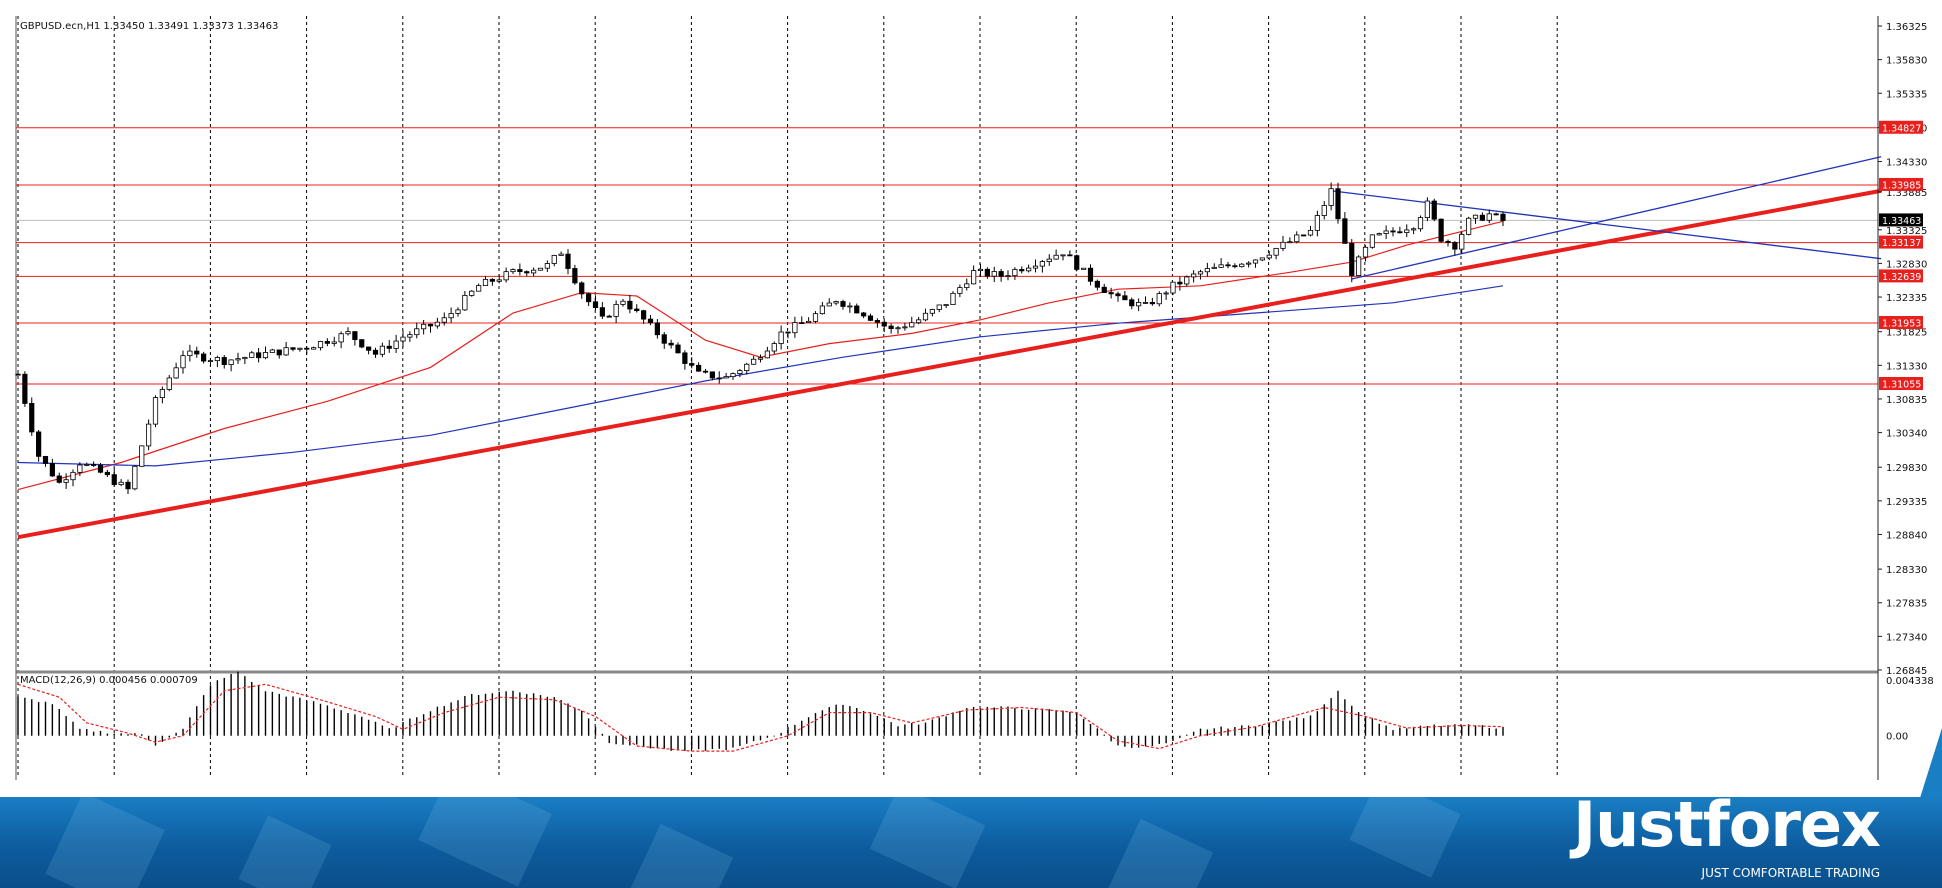 The height and width of the screenshot is (888, 1942). What do you see at coordinates (1897, 737) in the screenshot?
I see `macd-tick-label: 0.00` at bounding box center [1897, 737].